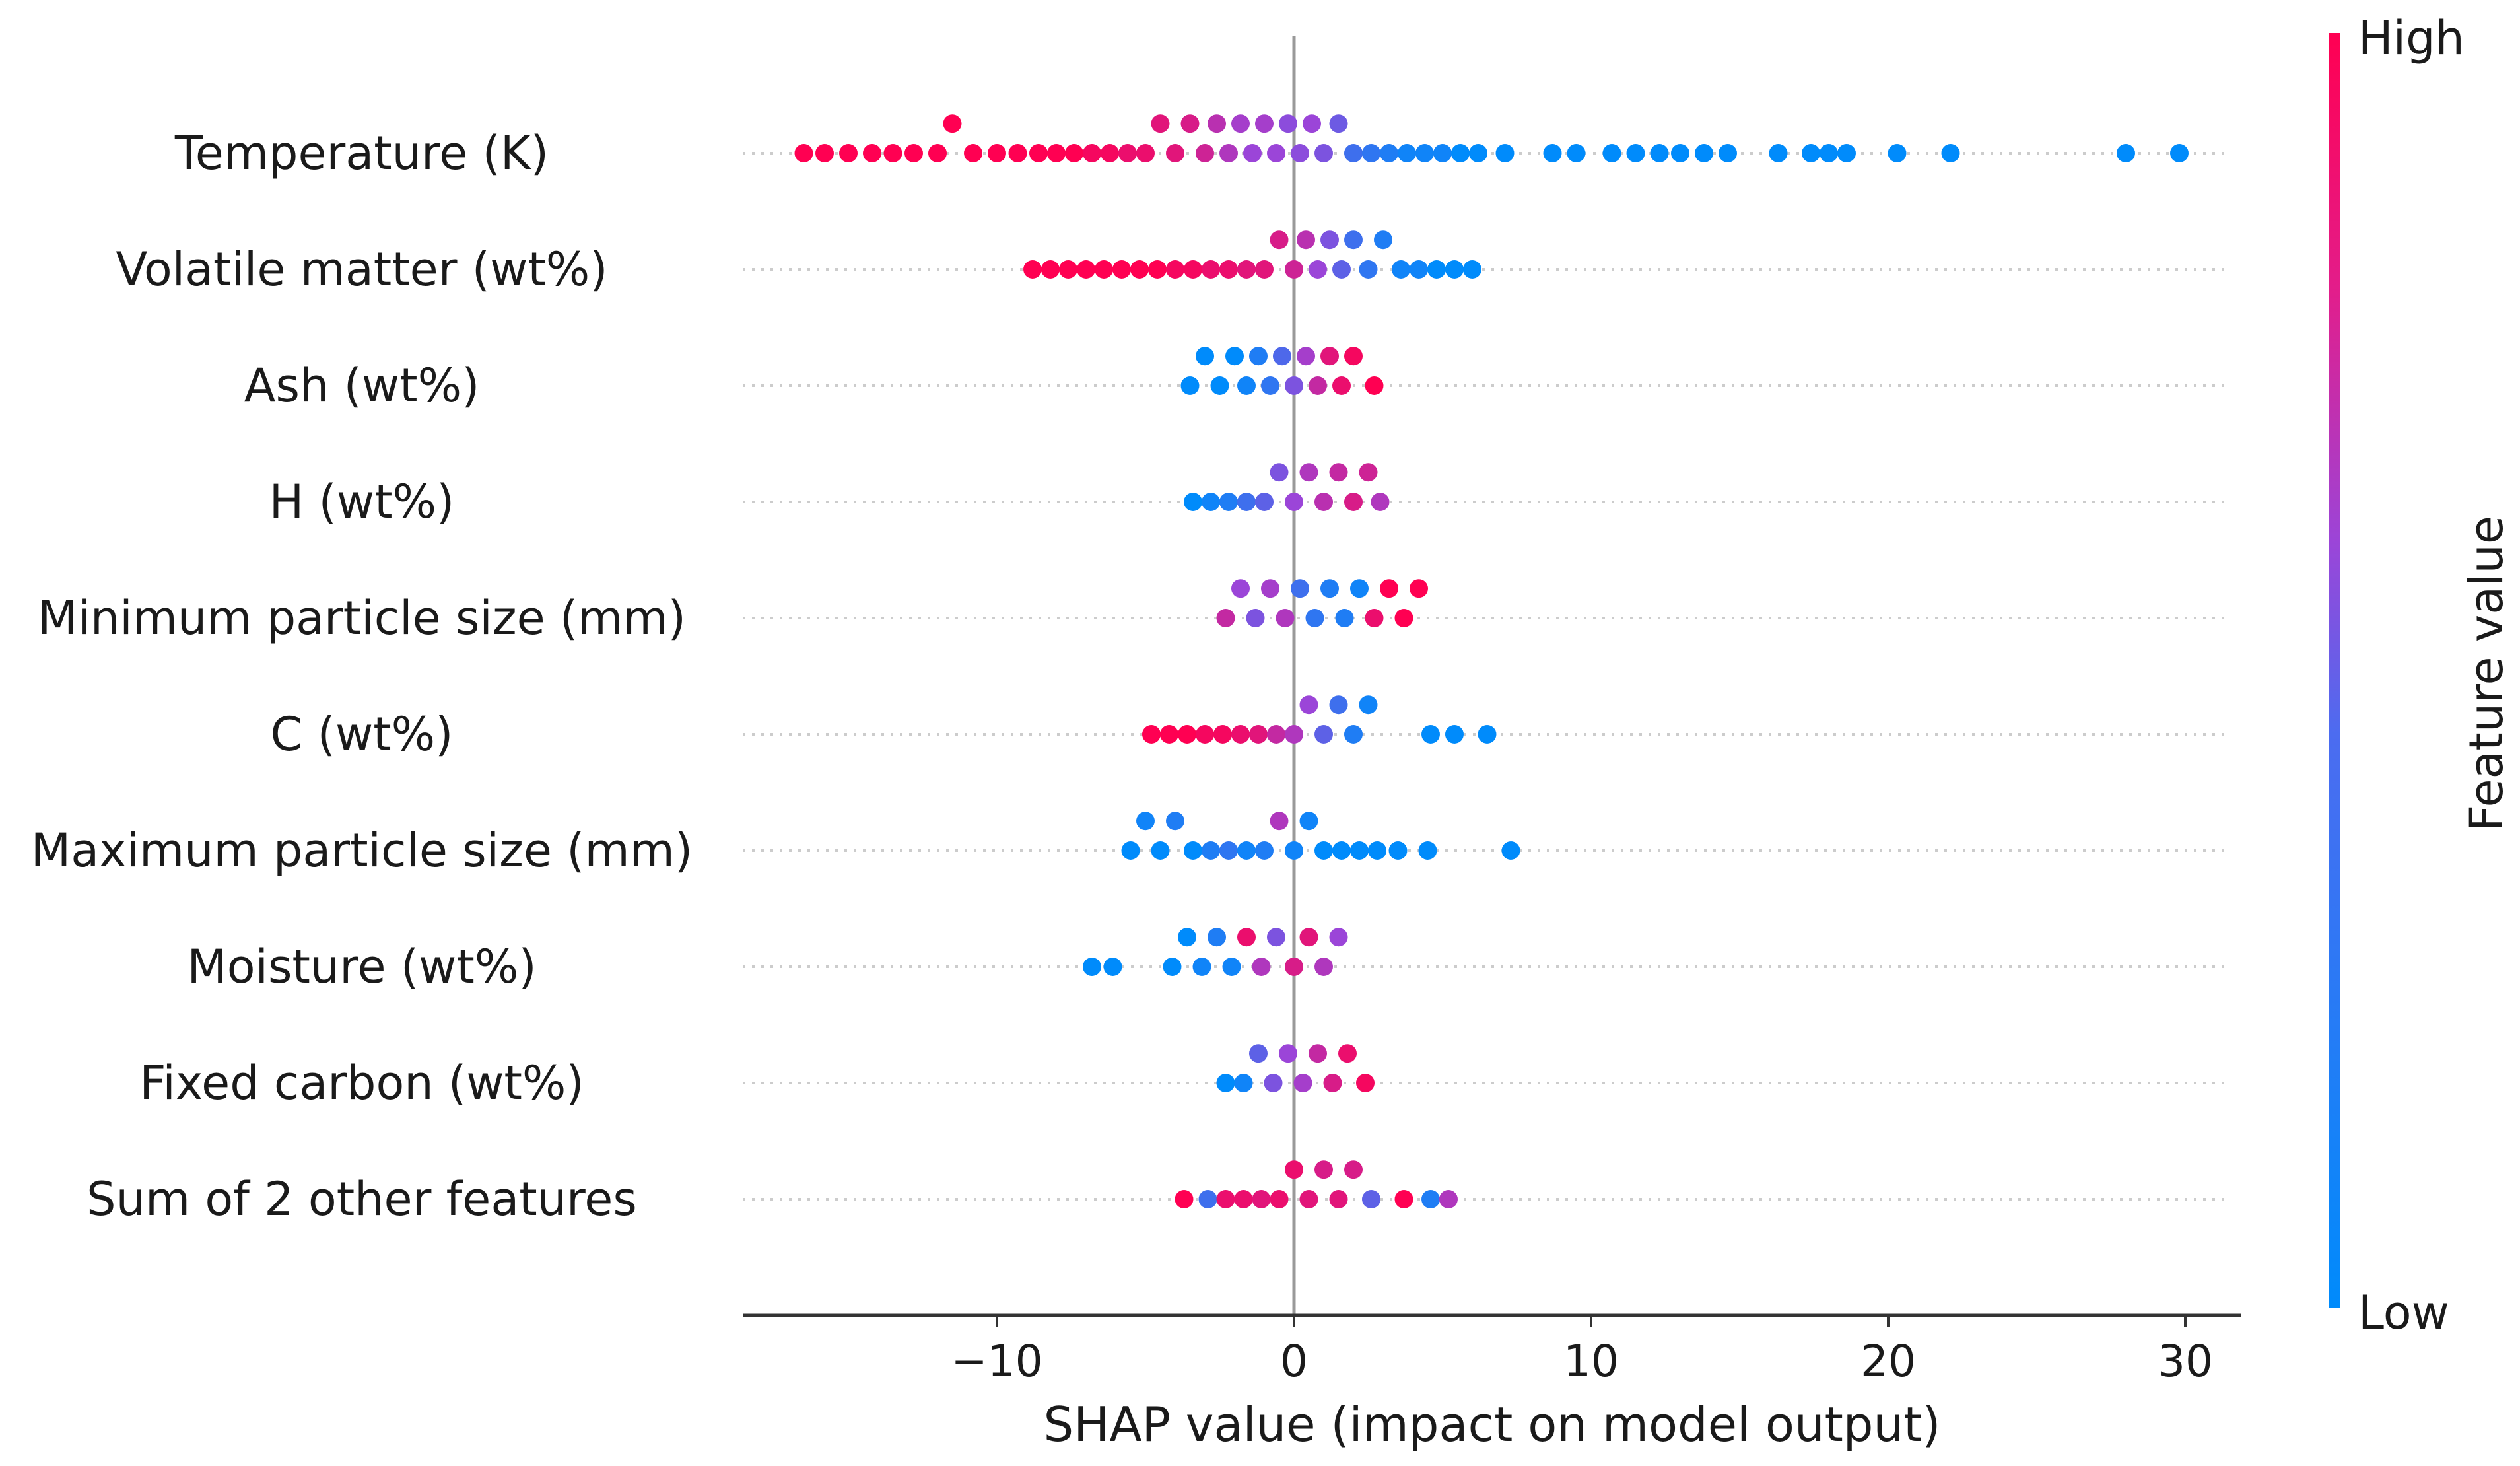  What do you see at coordinates (362, 851) in the screenshot?
I see `feature-label: Maximum particle size (mm)` at bounding box center [362, 851].